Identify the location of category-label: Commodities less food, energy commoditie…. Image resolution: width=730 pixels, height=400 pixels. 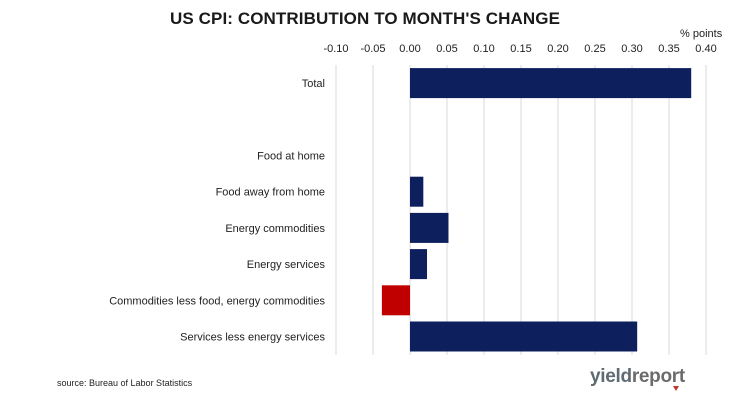
(217, 301).